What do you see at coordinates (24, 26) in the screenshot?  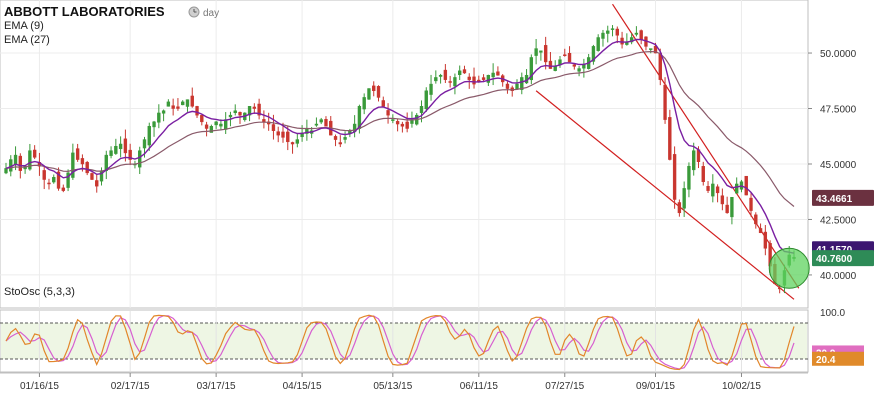 I see `indicator-ema9-label: EMA (9)` at bounding box center [24, 26].